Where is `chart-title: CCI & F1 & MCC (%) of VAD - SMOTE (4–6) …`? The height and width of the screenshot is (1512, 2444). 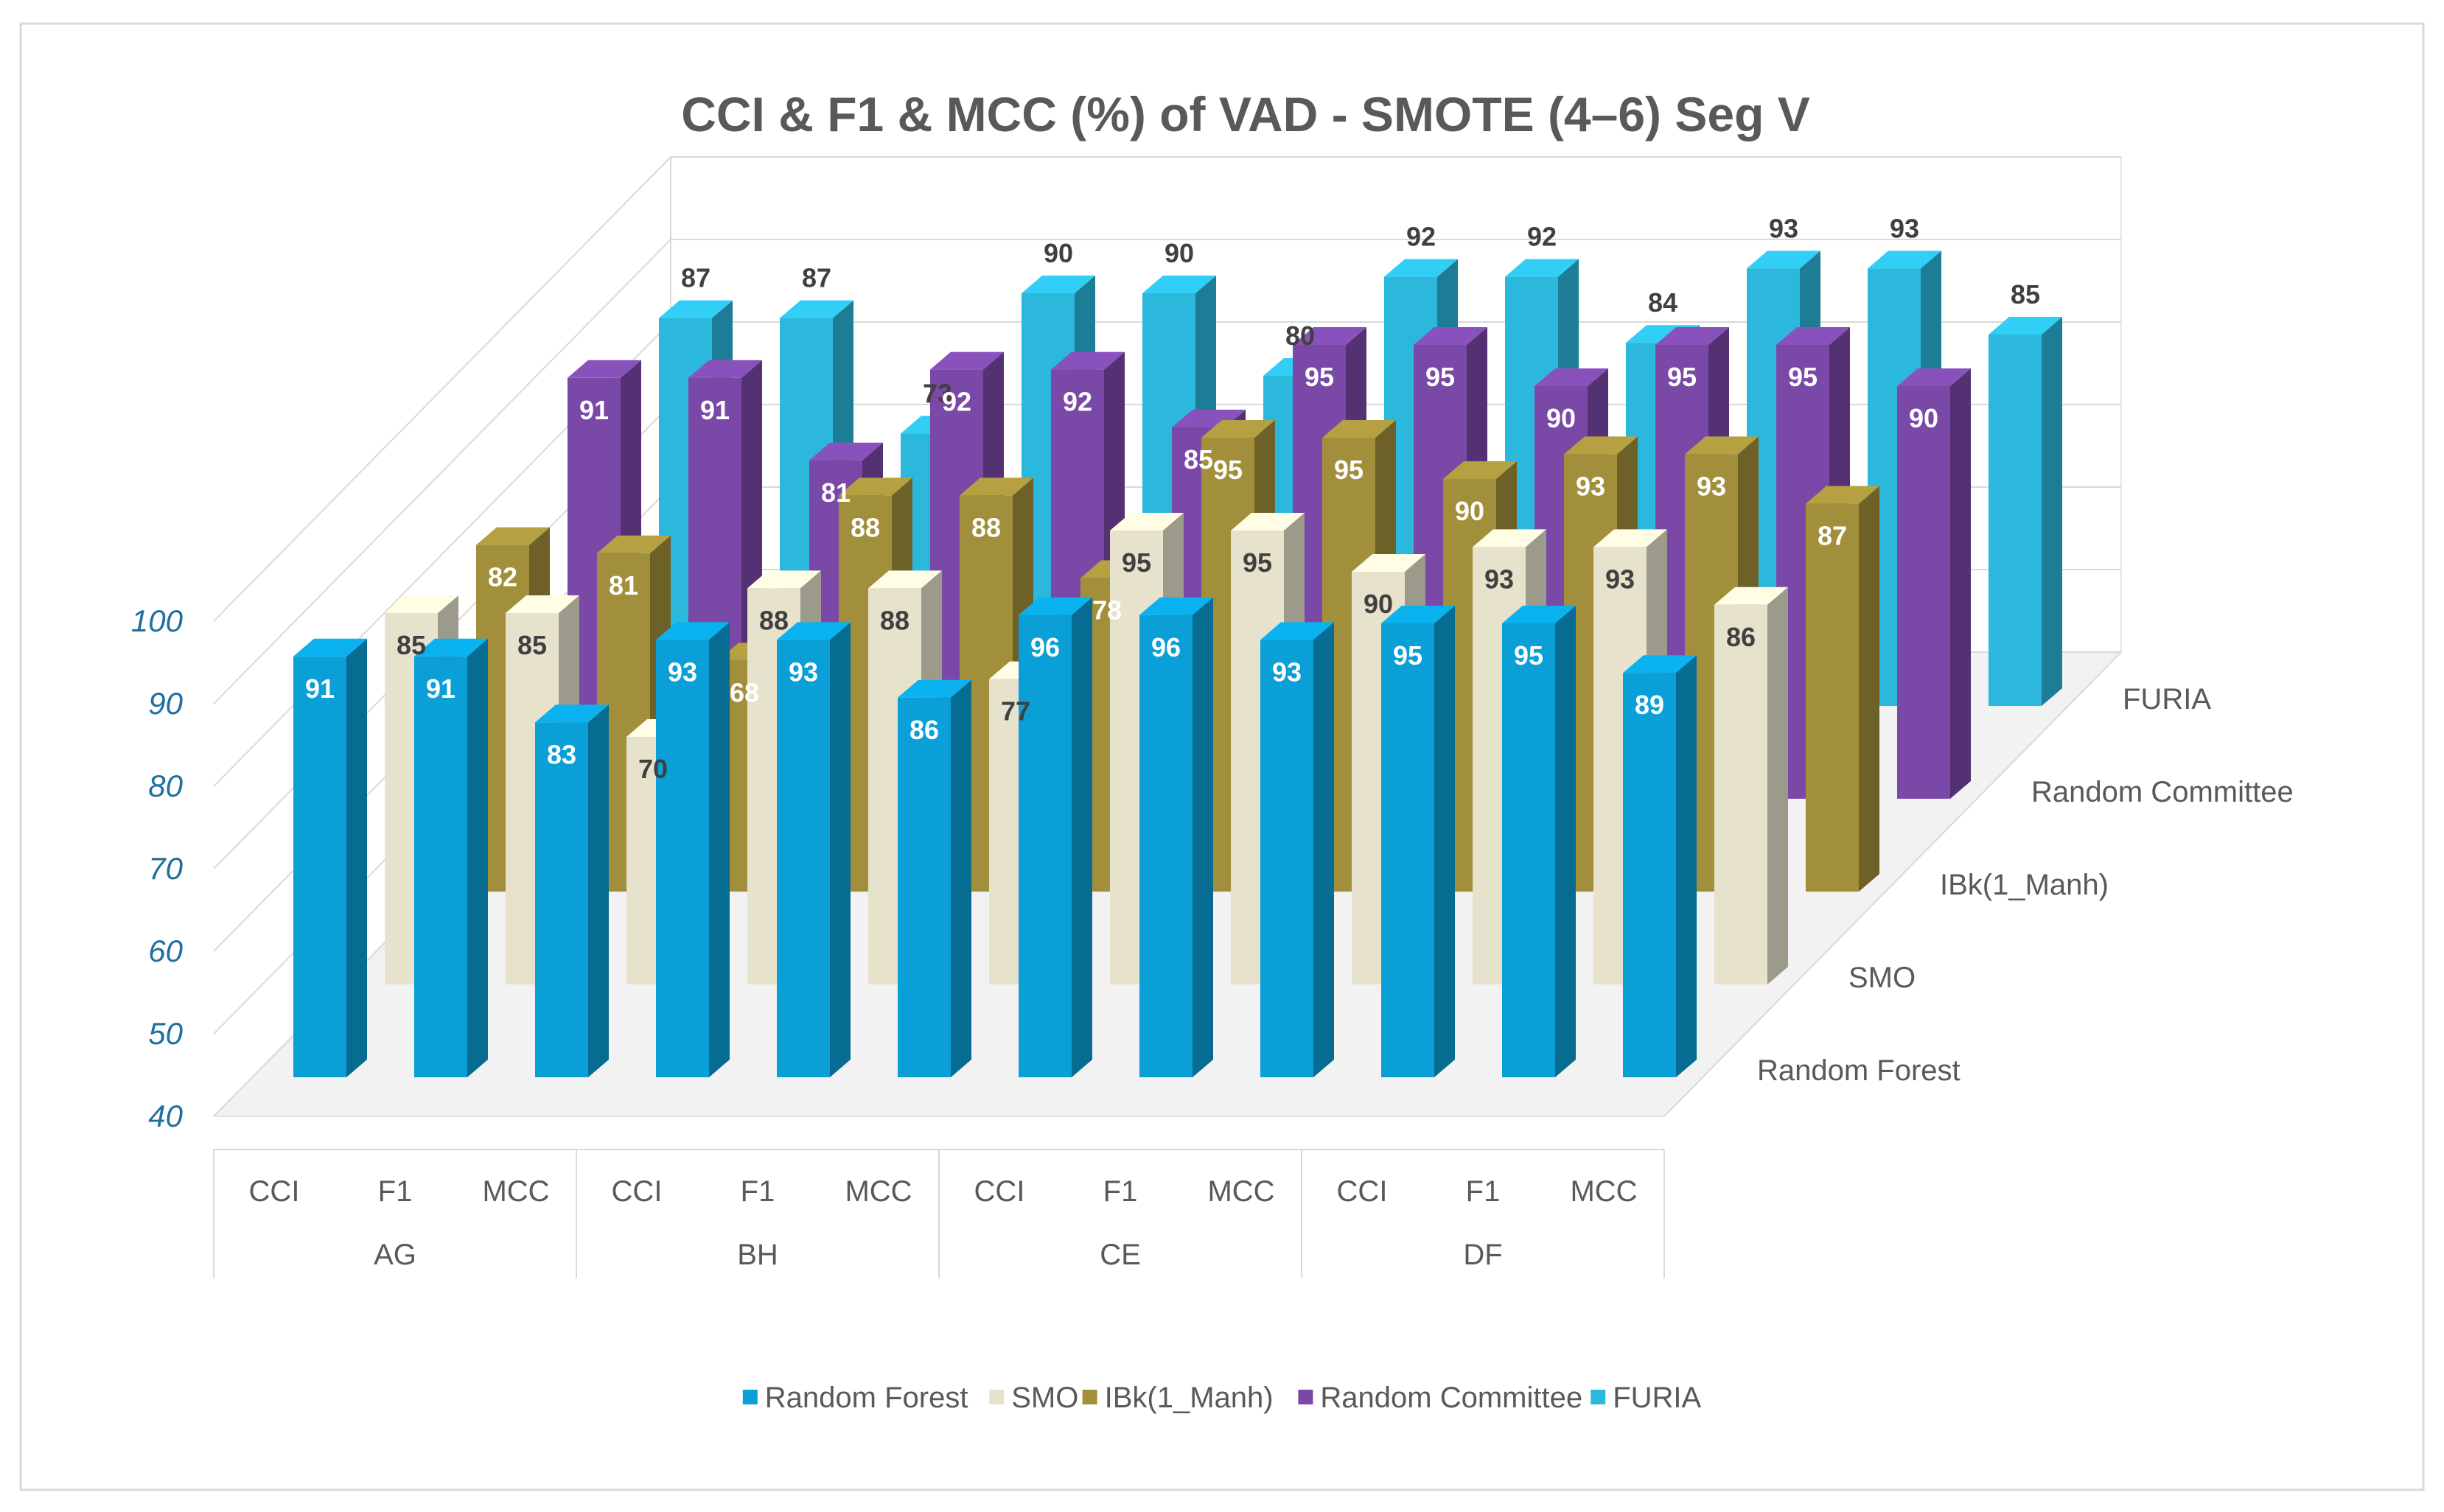 chart-title: CCI & F1 & MCC (%) of VAD - SMOTE (4–6) … is located at coordinates (1245, 114).